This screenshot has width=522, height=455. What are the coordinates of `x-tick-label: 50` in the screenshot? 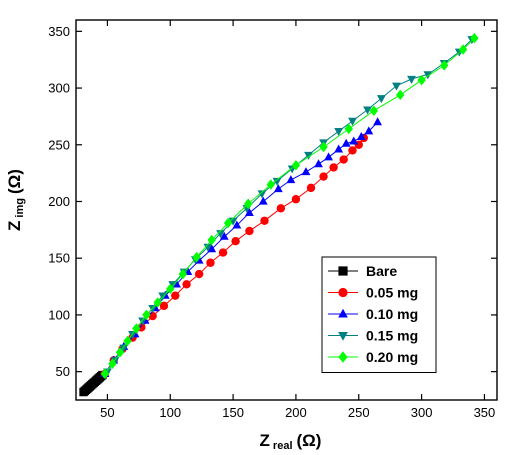 It's located at (107, 412).